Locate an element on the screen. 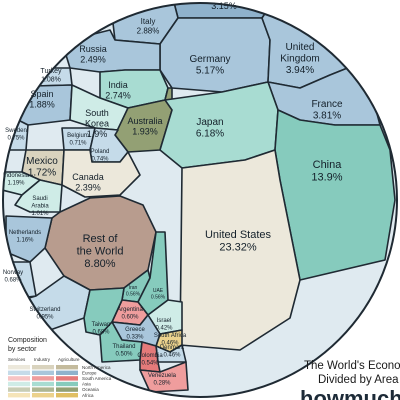  cell-name-russia: Russia is located at coordinates (93, 49).